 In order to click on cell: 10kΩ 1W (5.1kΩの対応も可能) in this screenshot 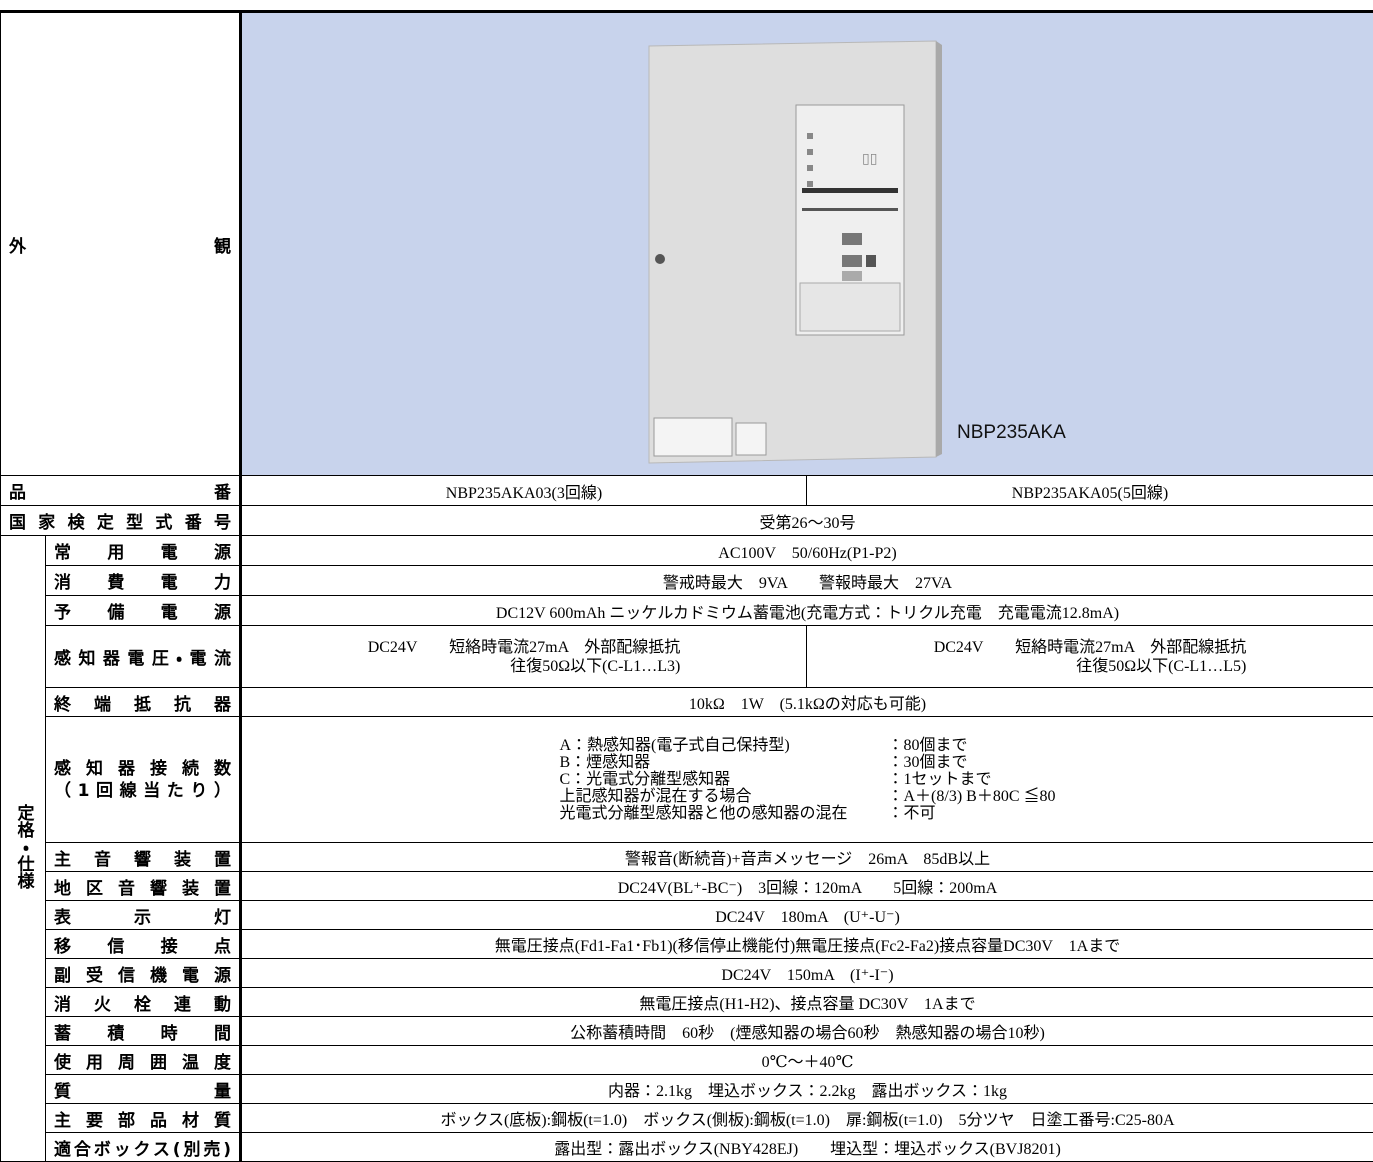, I will do `click(807, 702)`.